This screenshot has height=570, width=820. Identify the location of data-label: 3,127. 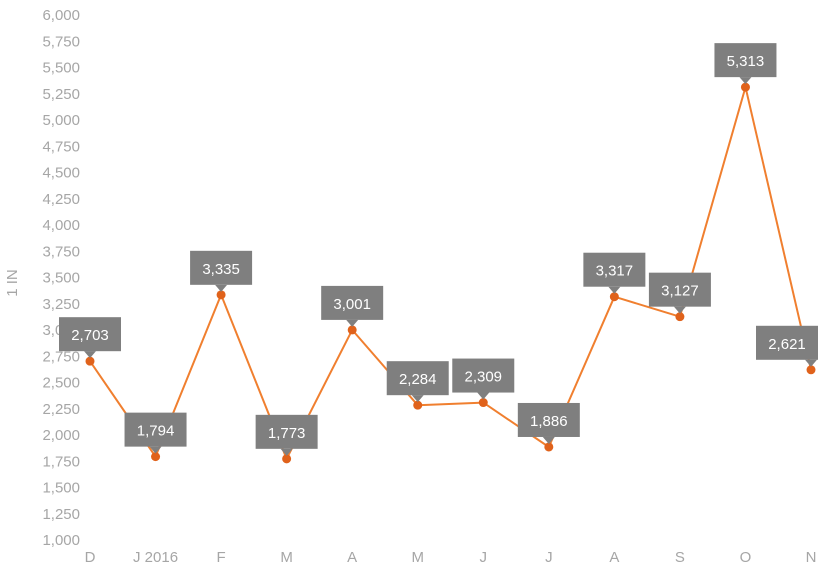
(679, 293).